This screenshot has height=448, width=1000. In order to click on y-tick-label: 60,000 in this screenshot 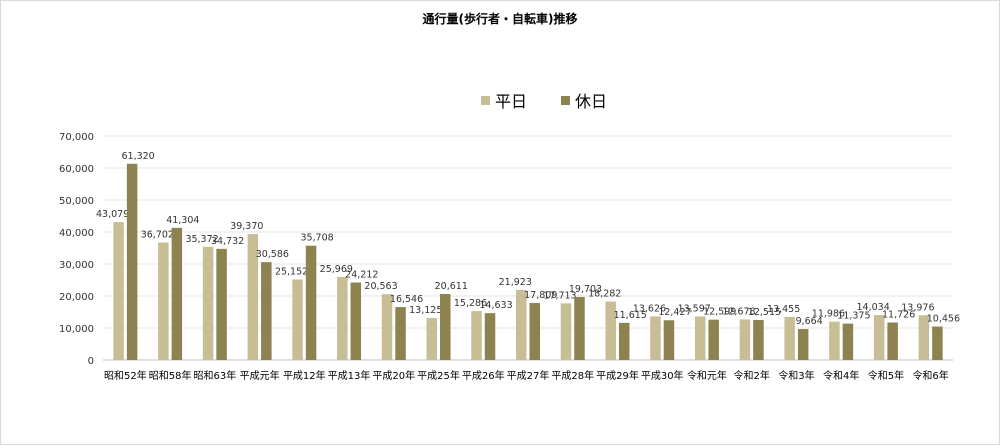, I will do `click(76, 169)`.